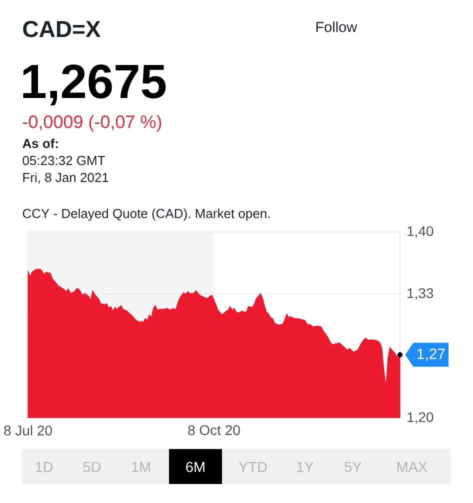  Describe the element at coordinates (65, 178) in the screenshot. I see `text: Fri, 8 Jan 2021` at that location.